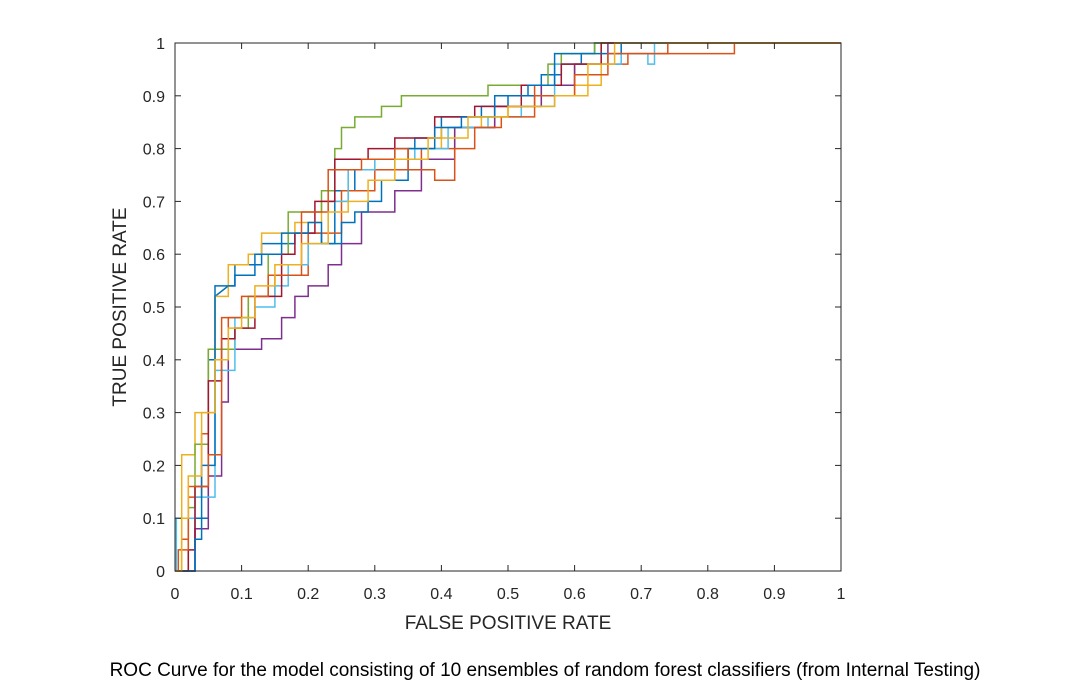  What do you see at coordinates (154, 361) in the screenshot?
I see `y-tick-label: 0.4` at bounding box center [154, 361].